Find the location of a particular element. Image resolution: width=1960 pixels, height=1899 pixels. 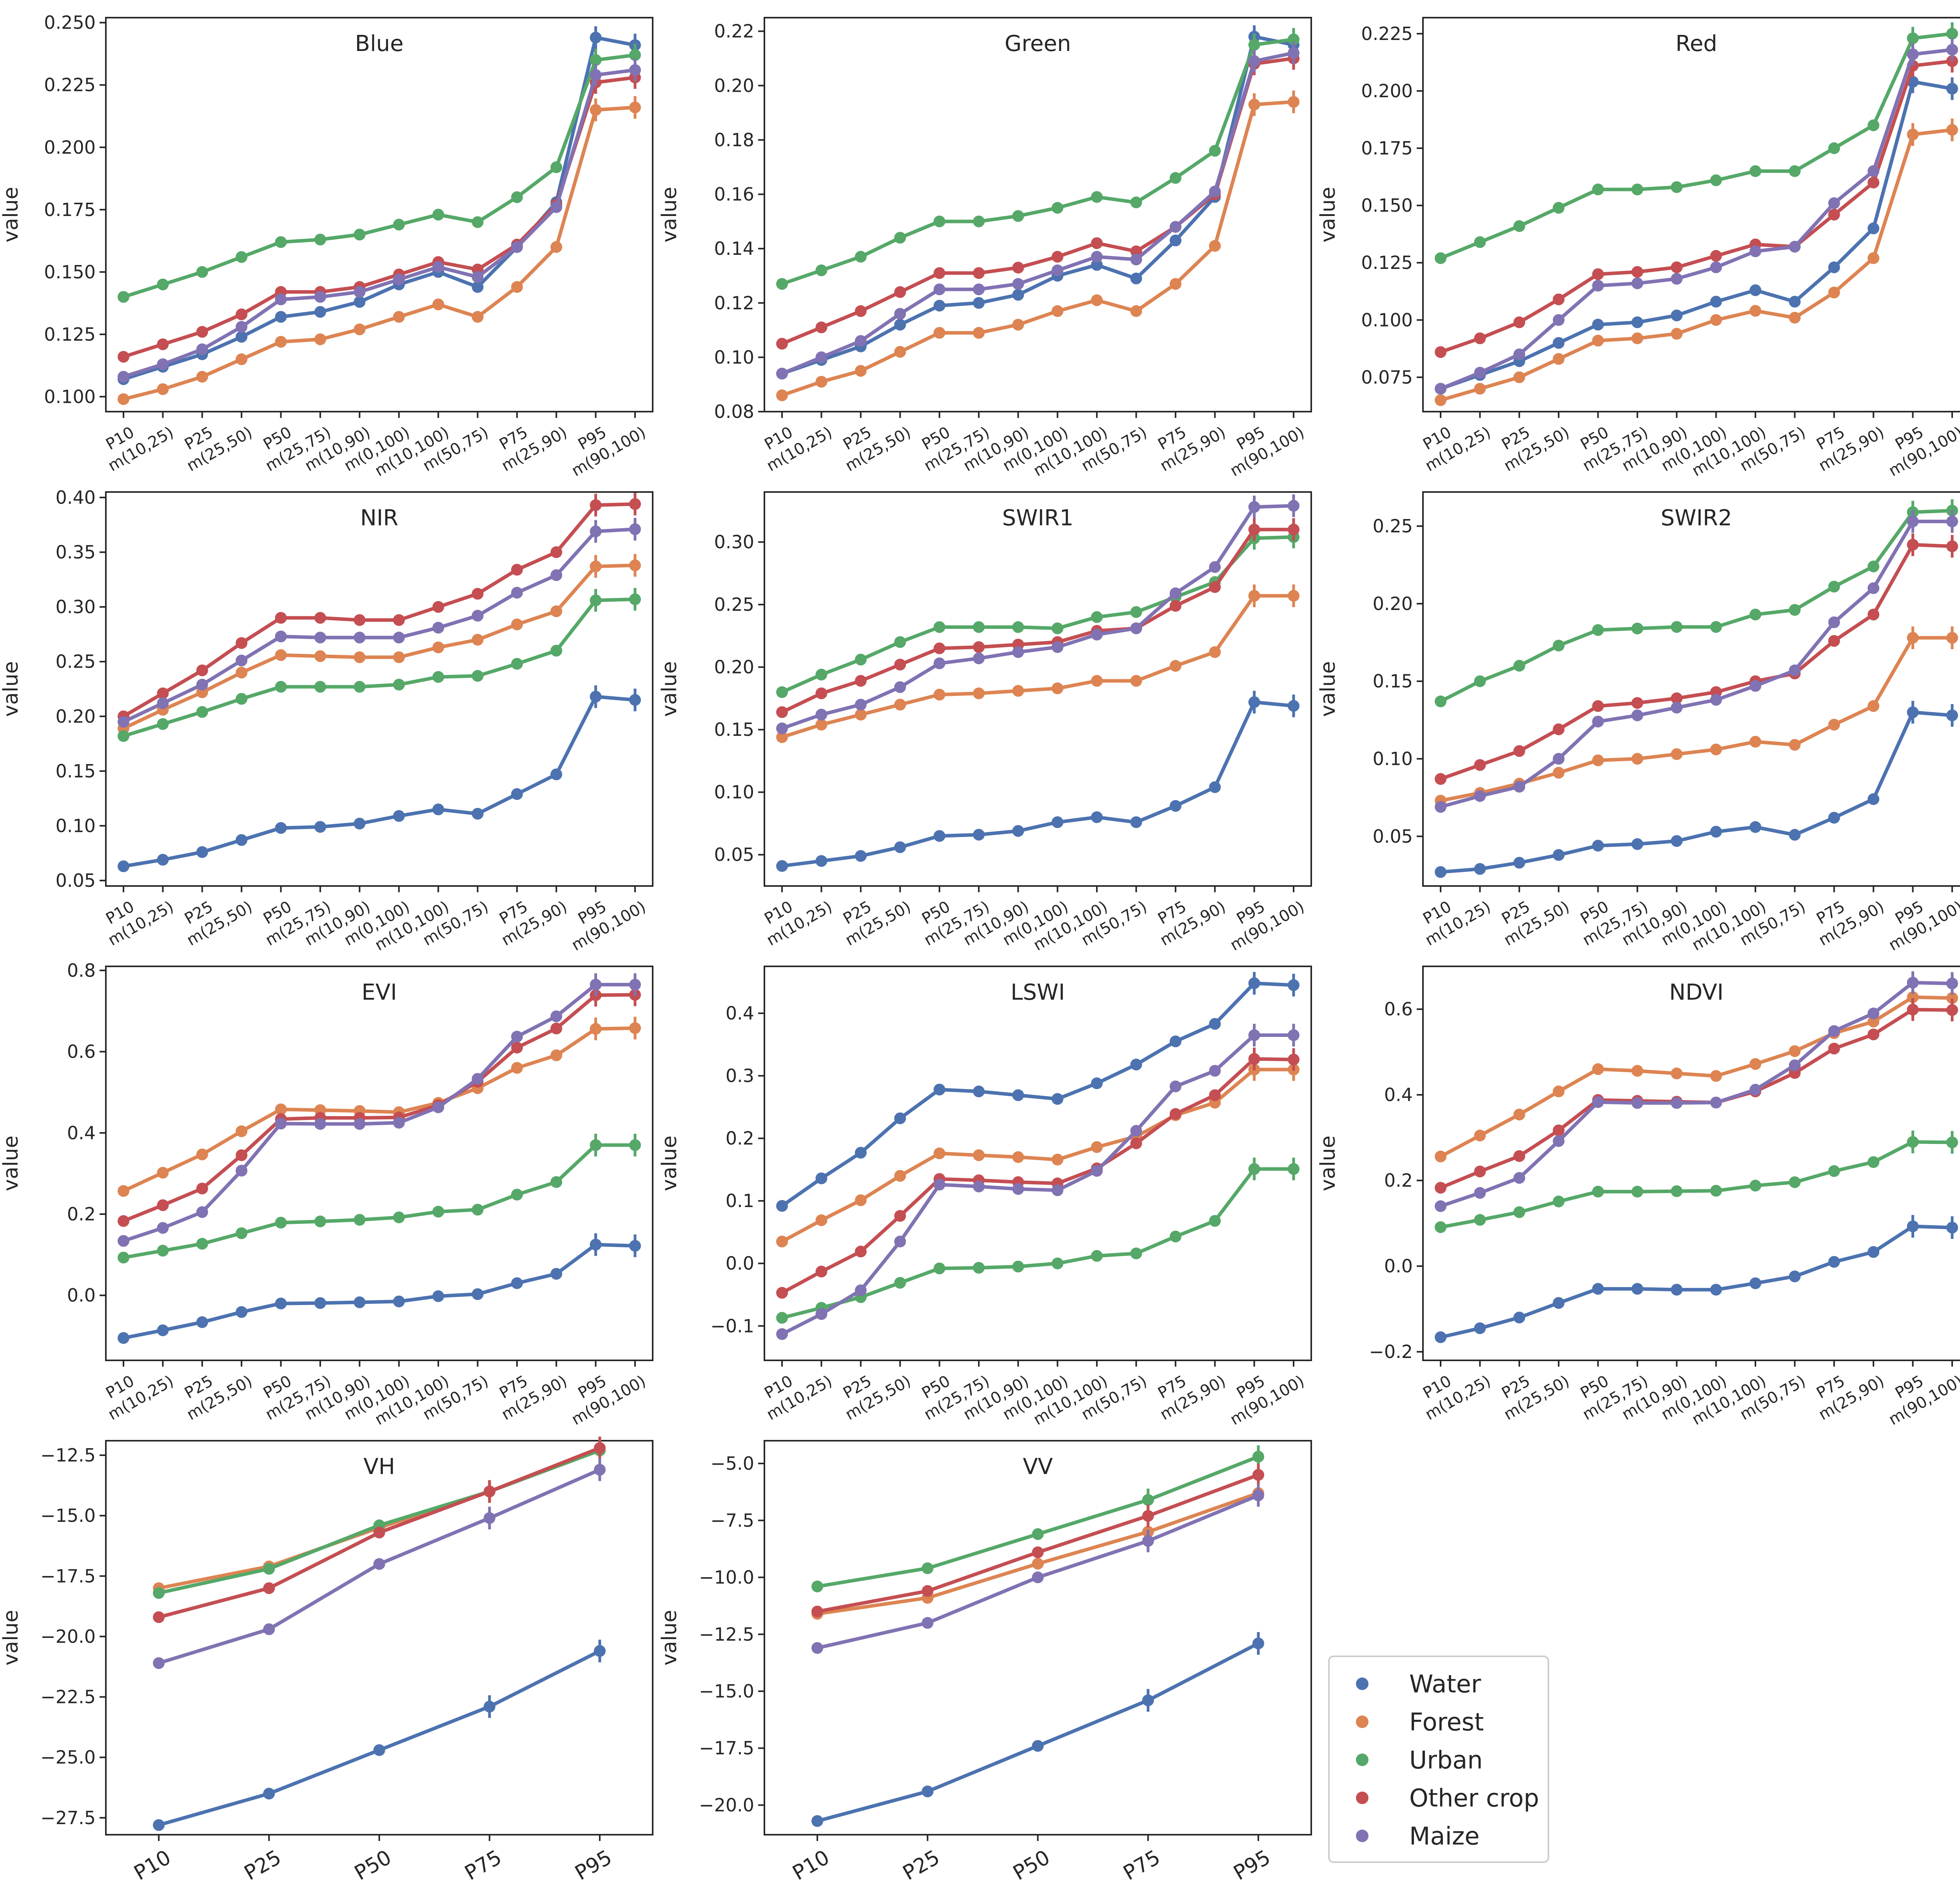

legend-label: Urban is located at coordinates (1446, 1760).